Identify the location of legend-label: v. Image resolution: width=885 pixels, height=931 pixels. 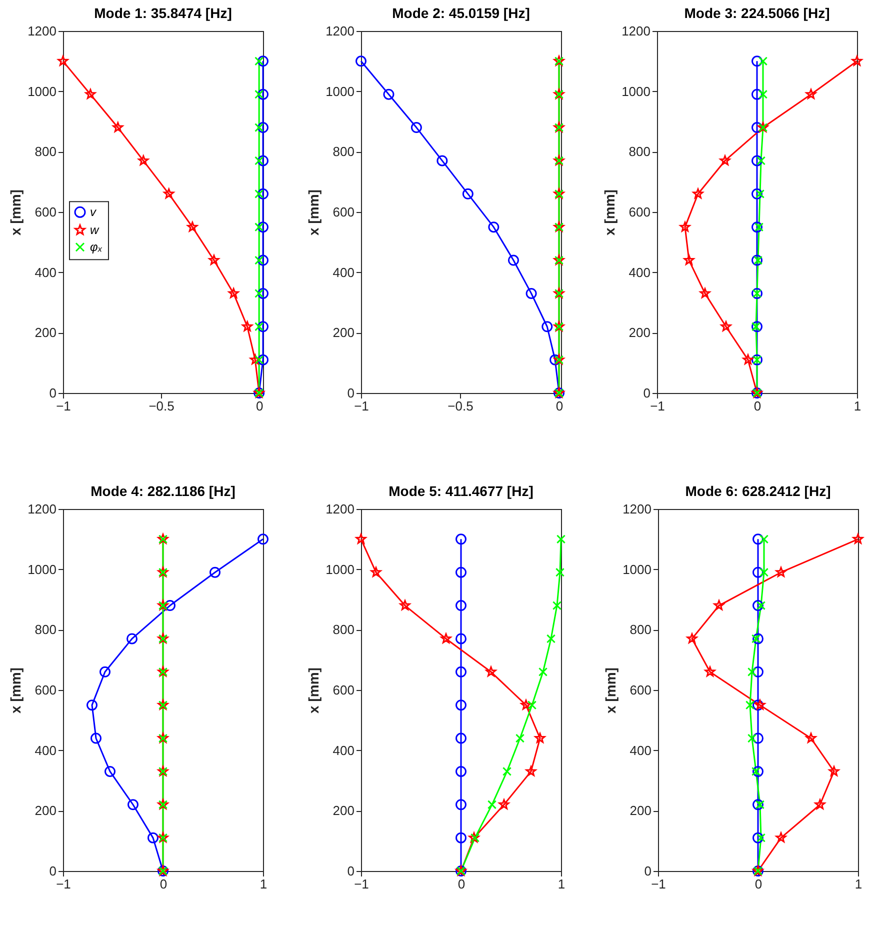
(93, 212).